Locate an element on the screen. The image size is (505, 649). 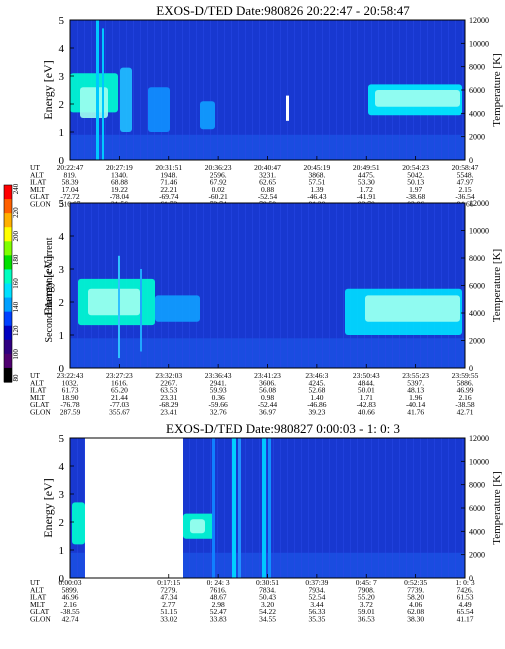
orbit-table-cell: 20:49:51 is located at coordinates (366, 167).